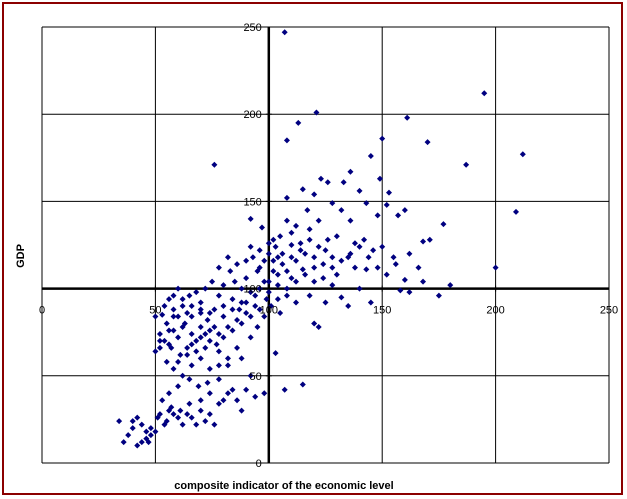  I want to click on y-tick-label-0: 0, so click(259, 464).